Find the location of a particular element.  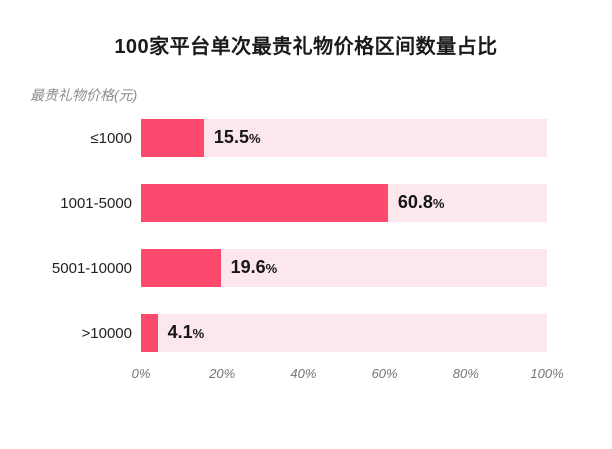

bar-track: 15.5% is located at coordinates (344, 138).